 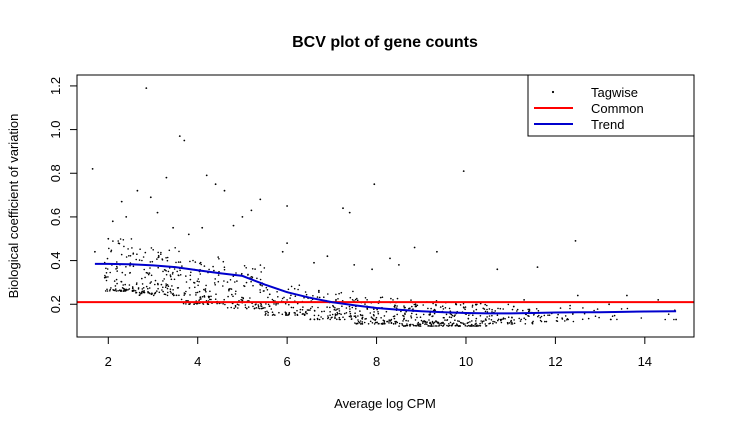 I want to click on x-tick-label: 4, so click(x=197, y=361).